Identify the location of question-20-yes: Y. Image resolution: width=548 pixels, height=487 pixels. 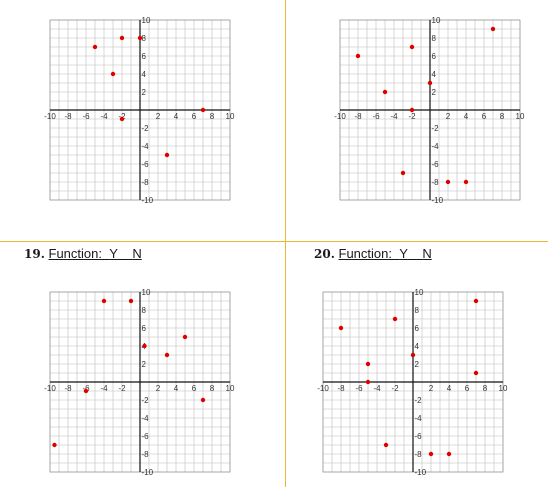
(403, 253).